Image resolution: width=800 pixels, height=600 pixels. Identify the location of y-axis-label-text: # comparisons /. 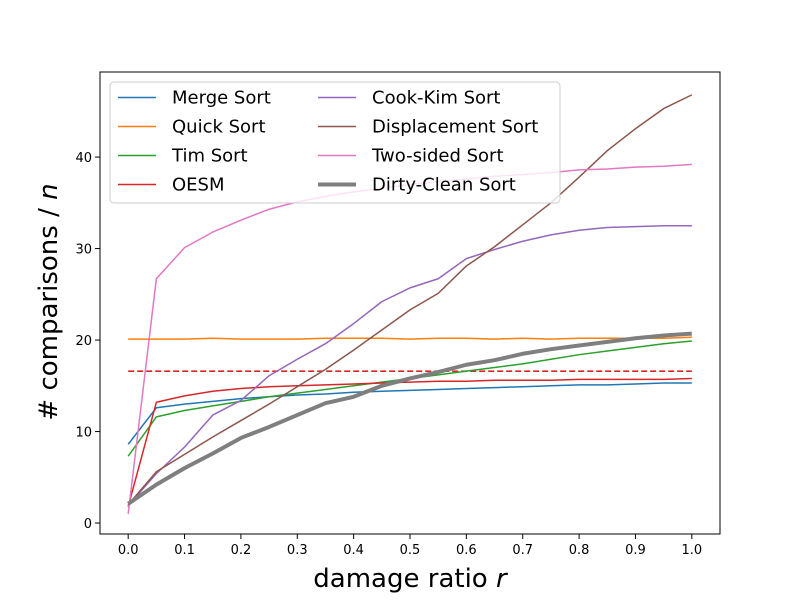
(49, 310).